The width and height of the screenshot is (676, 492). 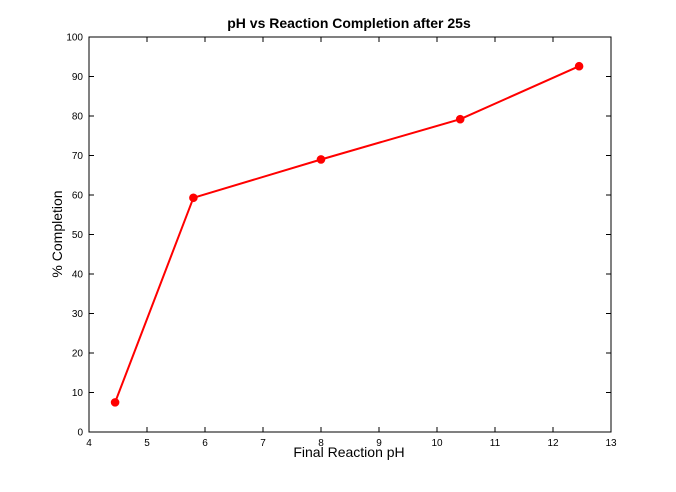 I want to click on x-tick-label: 5, so click(x=147, y=443).